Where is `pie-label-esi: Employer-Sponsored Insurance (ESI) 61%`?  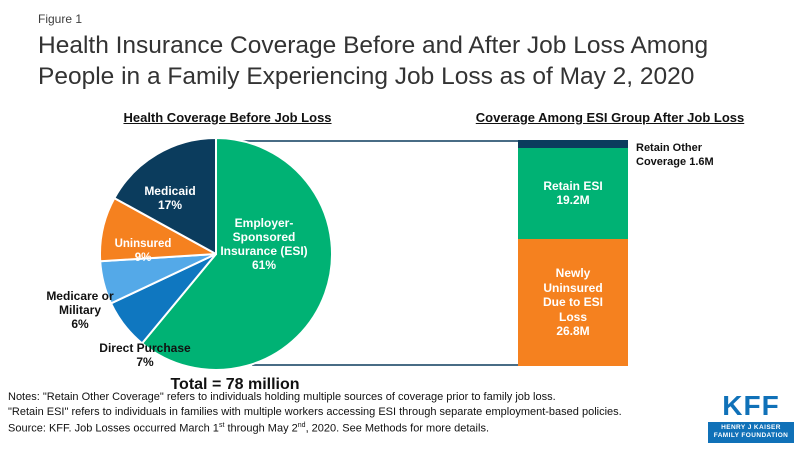 pie-label-esi: Employer-Sponsored Insurance (ESI) 61% is located at coordinates (264, 244).